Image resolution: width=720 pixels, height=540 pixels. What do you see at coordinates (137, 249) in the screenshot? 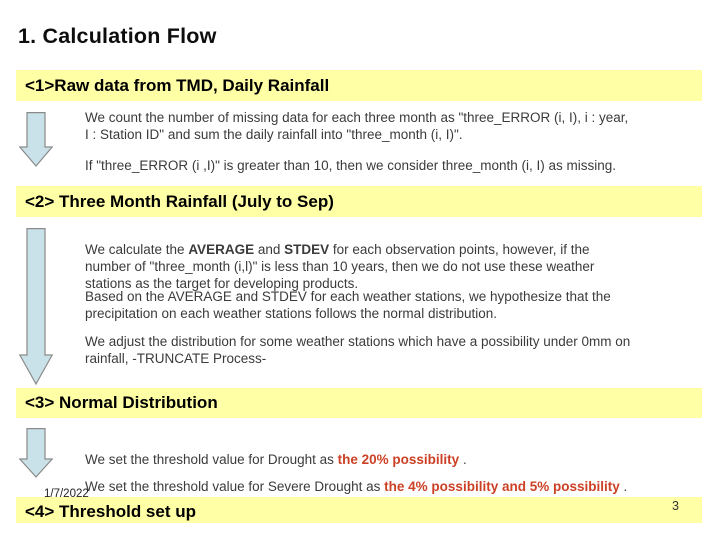
I see `paragraph-text: We calculate the` at bounding box center [137, 249].